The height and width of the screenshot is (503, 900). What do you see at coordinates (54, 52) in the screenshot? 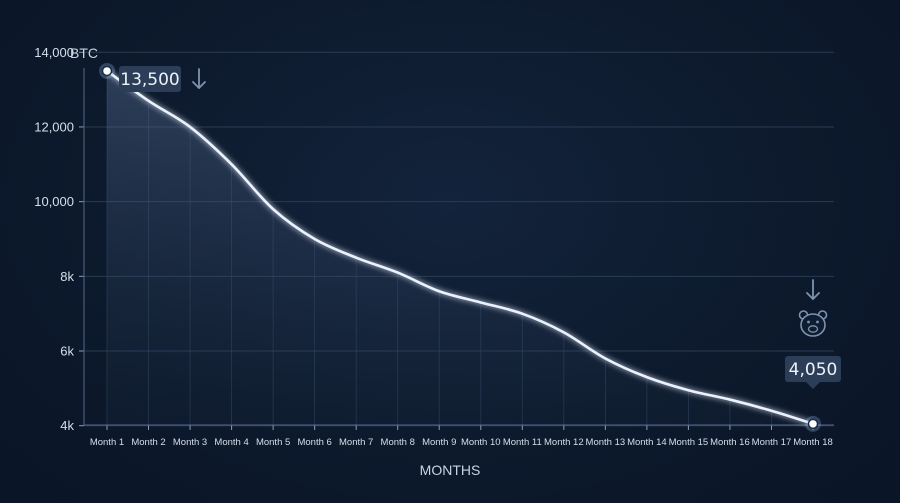
I see `y-tick-label: 14,000` at bounding box center [54, 52].